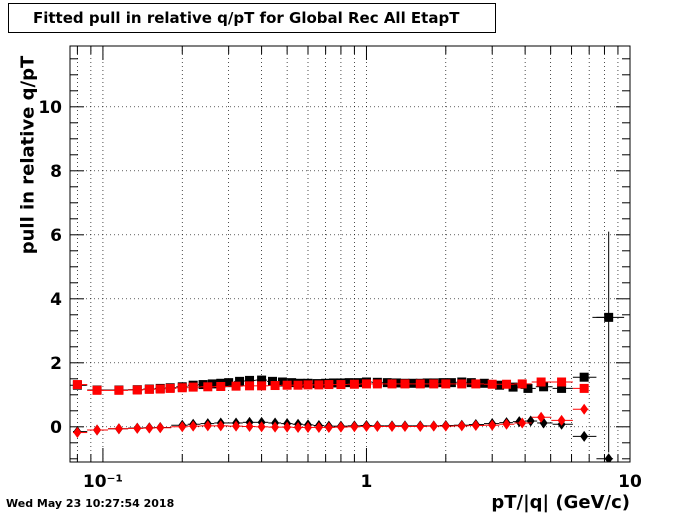 This screenshot has height=514, width=700. Describe the element at coordinates (56, 300) in the screenshot. I see `y-tick-label: 4` at that location.